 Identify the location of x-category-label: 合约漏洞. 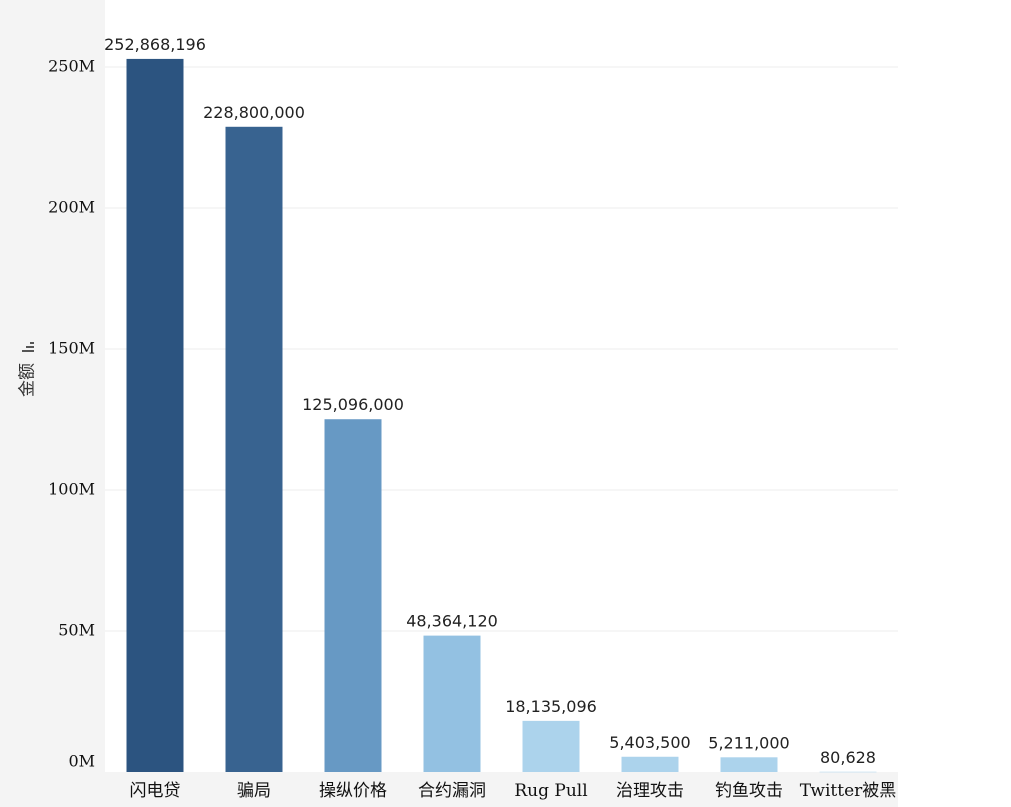
(452, 791).